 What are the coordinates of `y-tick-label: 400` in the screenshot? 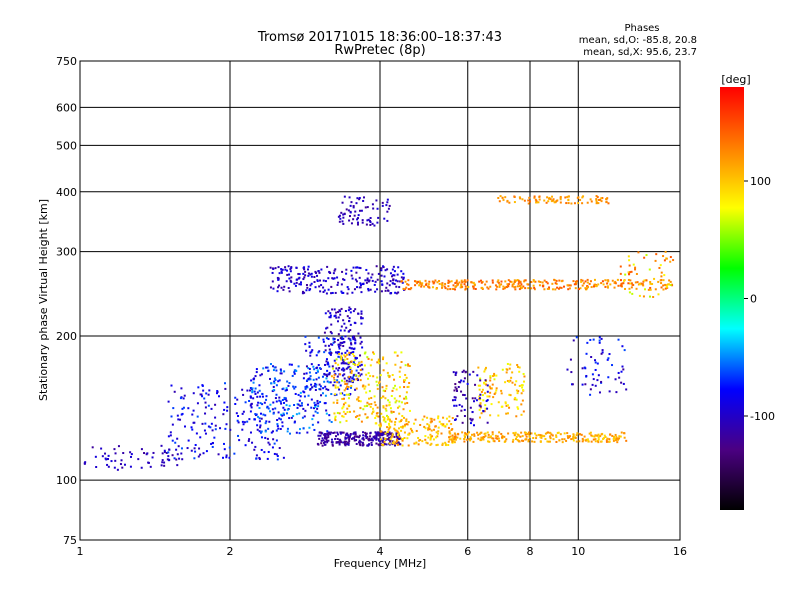 It's located at (66, 192).